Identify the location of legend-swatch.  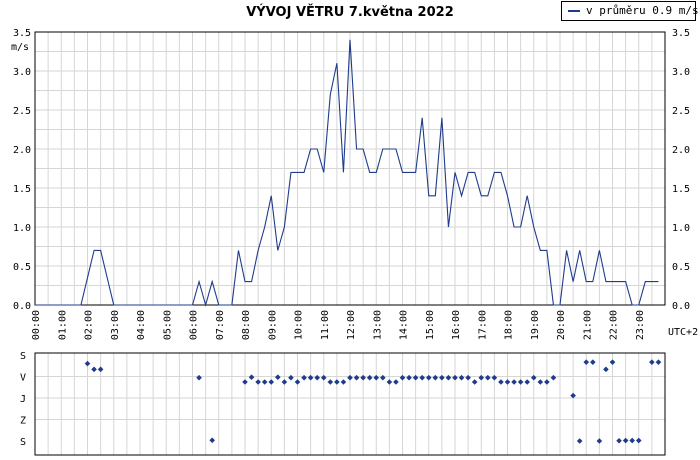
(574, 11).